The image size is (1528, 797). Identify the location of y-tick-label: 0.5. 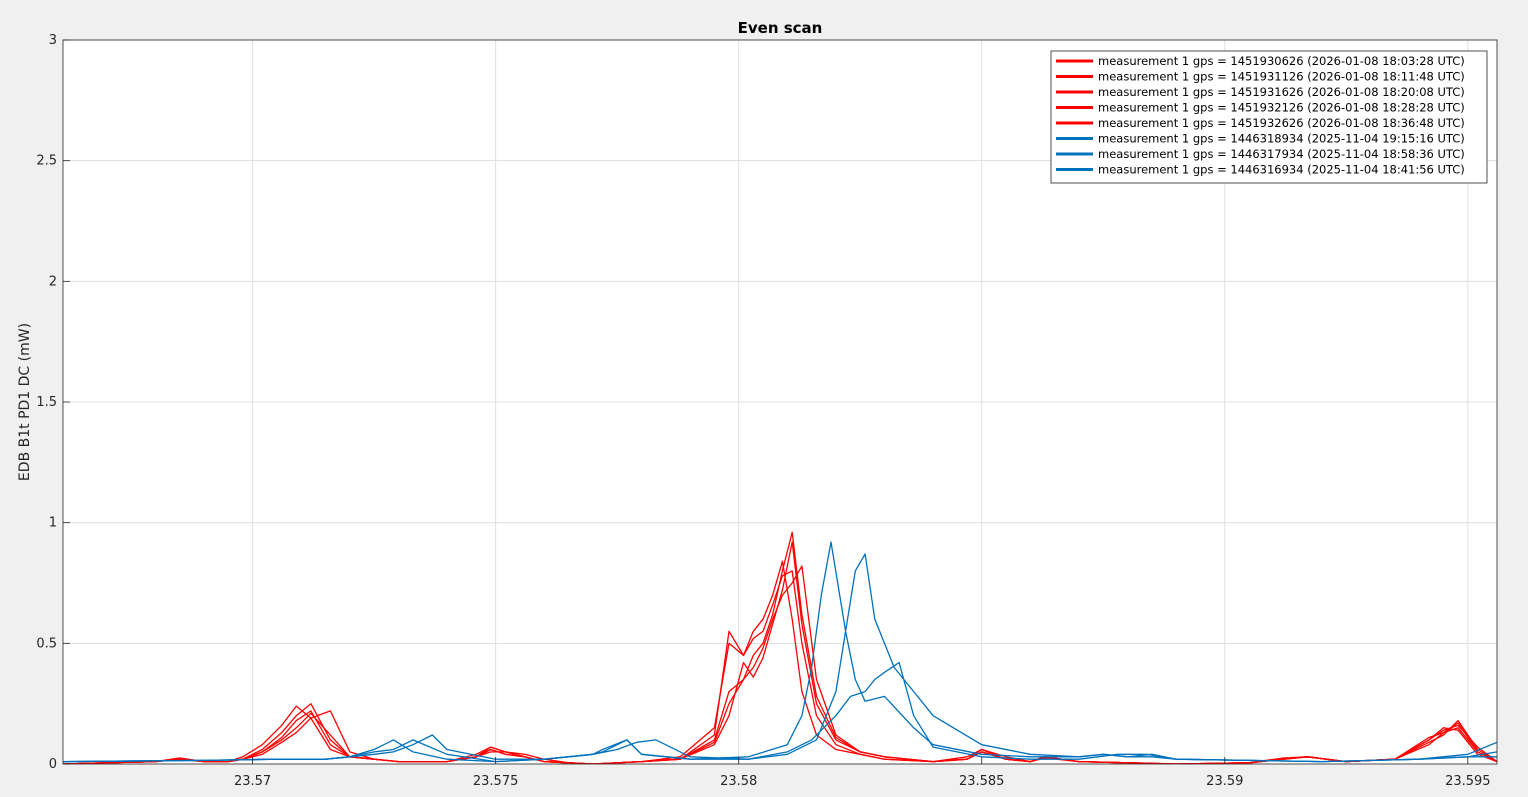
(46, 643).